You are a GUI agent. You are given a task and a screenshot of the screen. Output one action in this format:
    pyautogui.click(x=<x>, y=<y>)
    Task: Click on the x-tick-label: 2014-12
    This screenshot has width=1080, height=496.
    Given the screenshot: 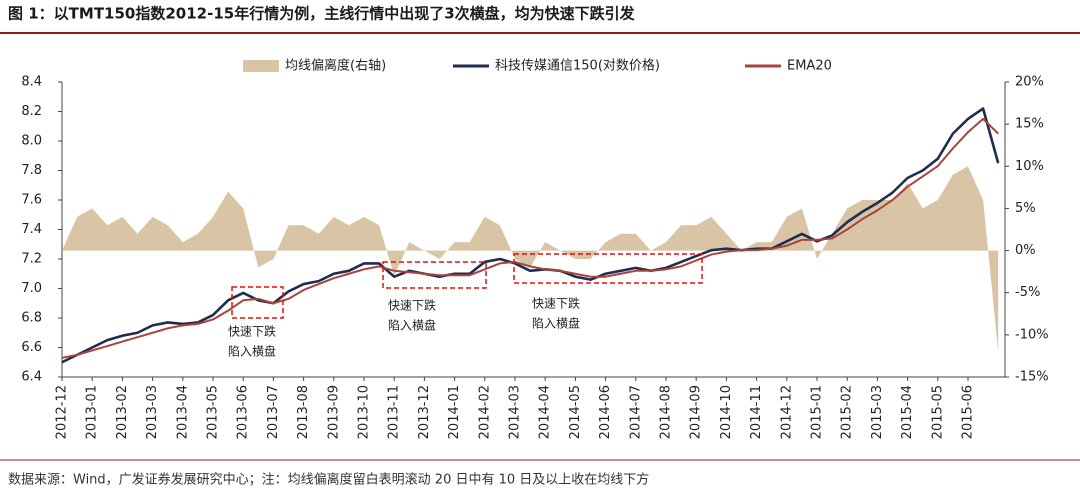 What is the action you would take?
    pyautogui.click(x=786, y=412)
    